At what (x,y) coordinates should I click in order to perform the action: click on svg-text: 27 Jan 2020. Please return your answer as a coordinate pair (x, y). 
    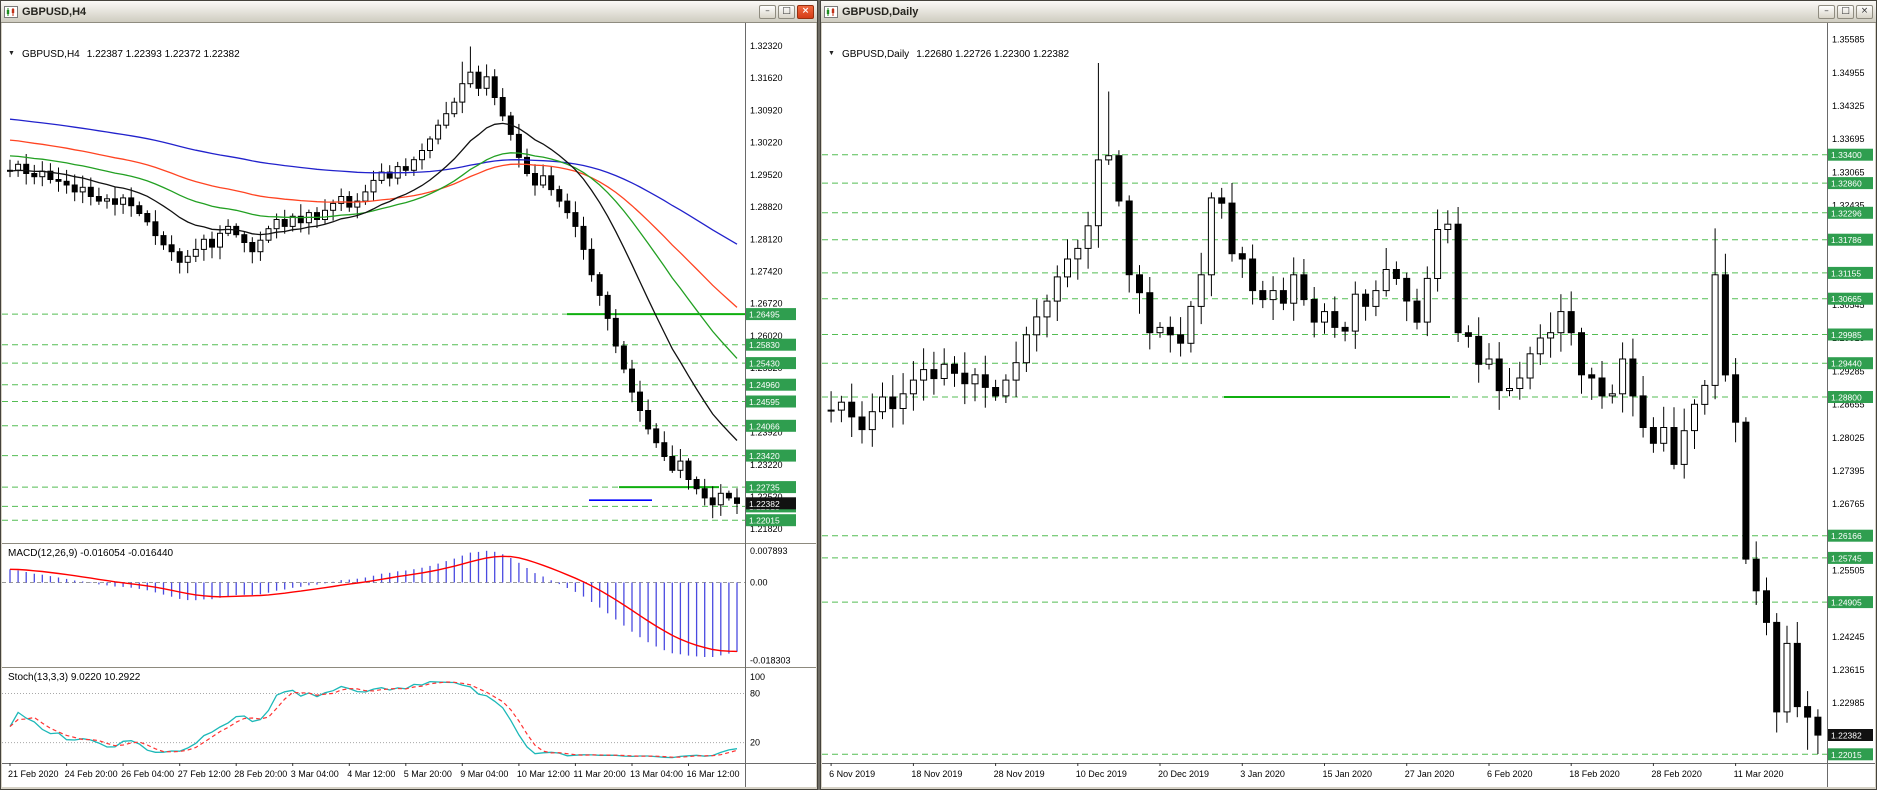
    Looking at the image, I should click on (1430, 774).